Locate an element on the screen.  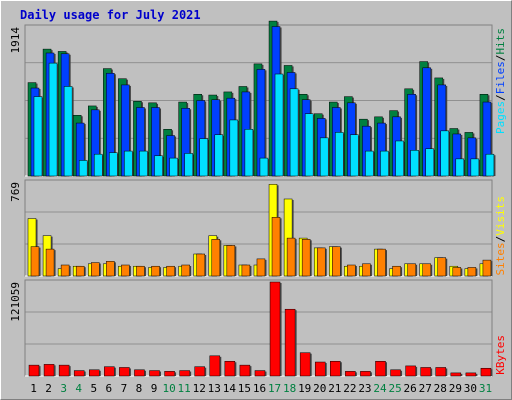
legend-top-part: Hits is located at coordinates (500, 41).